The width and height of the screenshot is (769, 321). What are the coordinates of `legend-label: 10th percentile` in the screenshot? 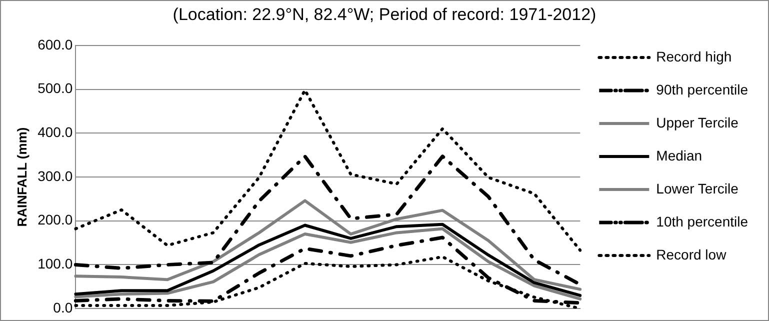 It's located at (702, 221).